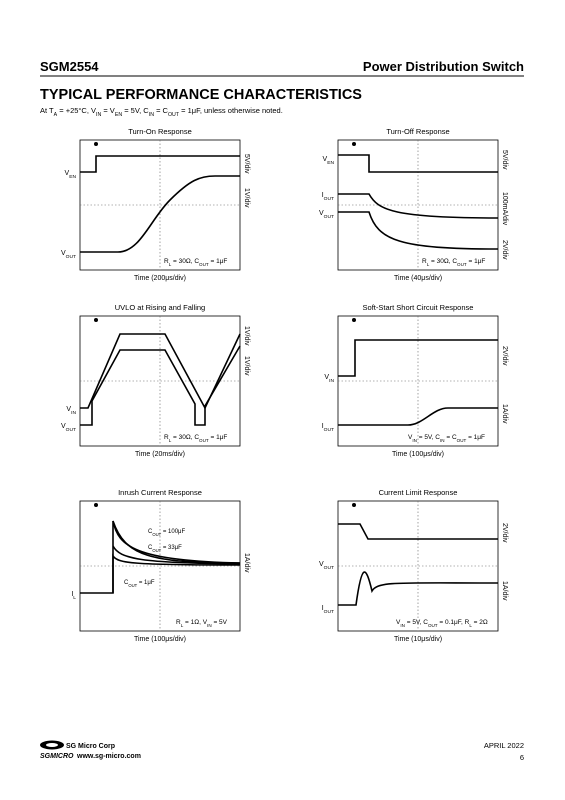 The image size is (565, 800). What do you see at coordinates (52, 745) in the screenshot?
I see `logo` at bounding box center [52, 745].